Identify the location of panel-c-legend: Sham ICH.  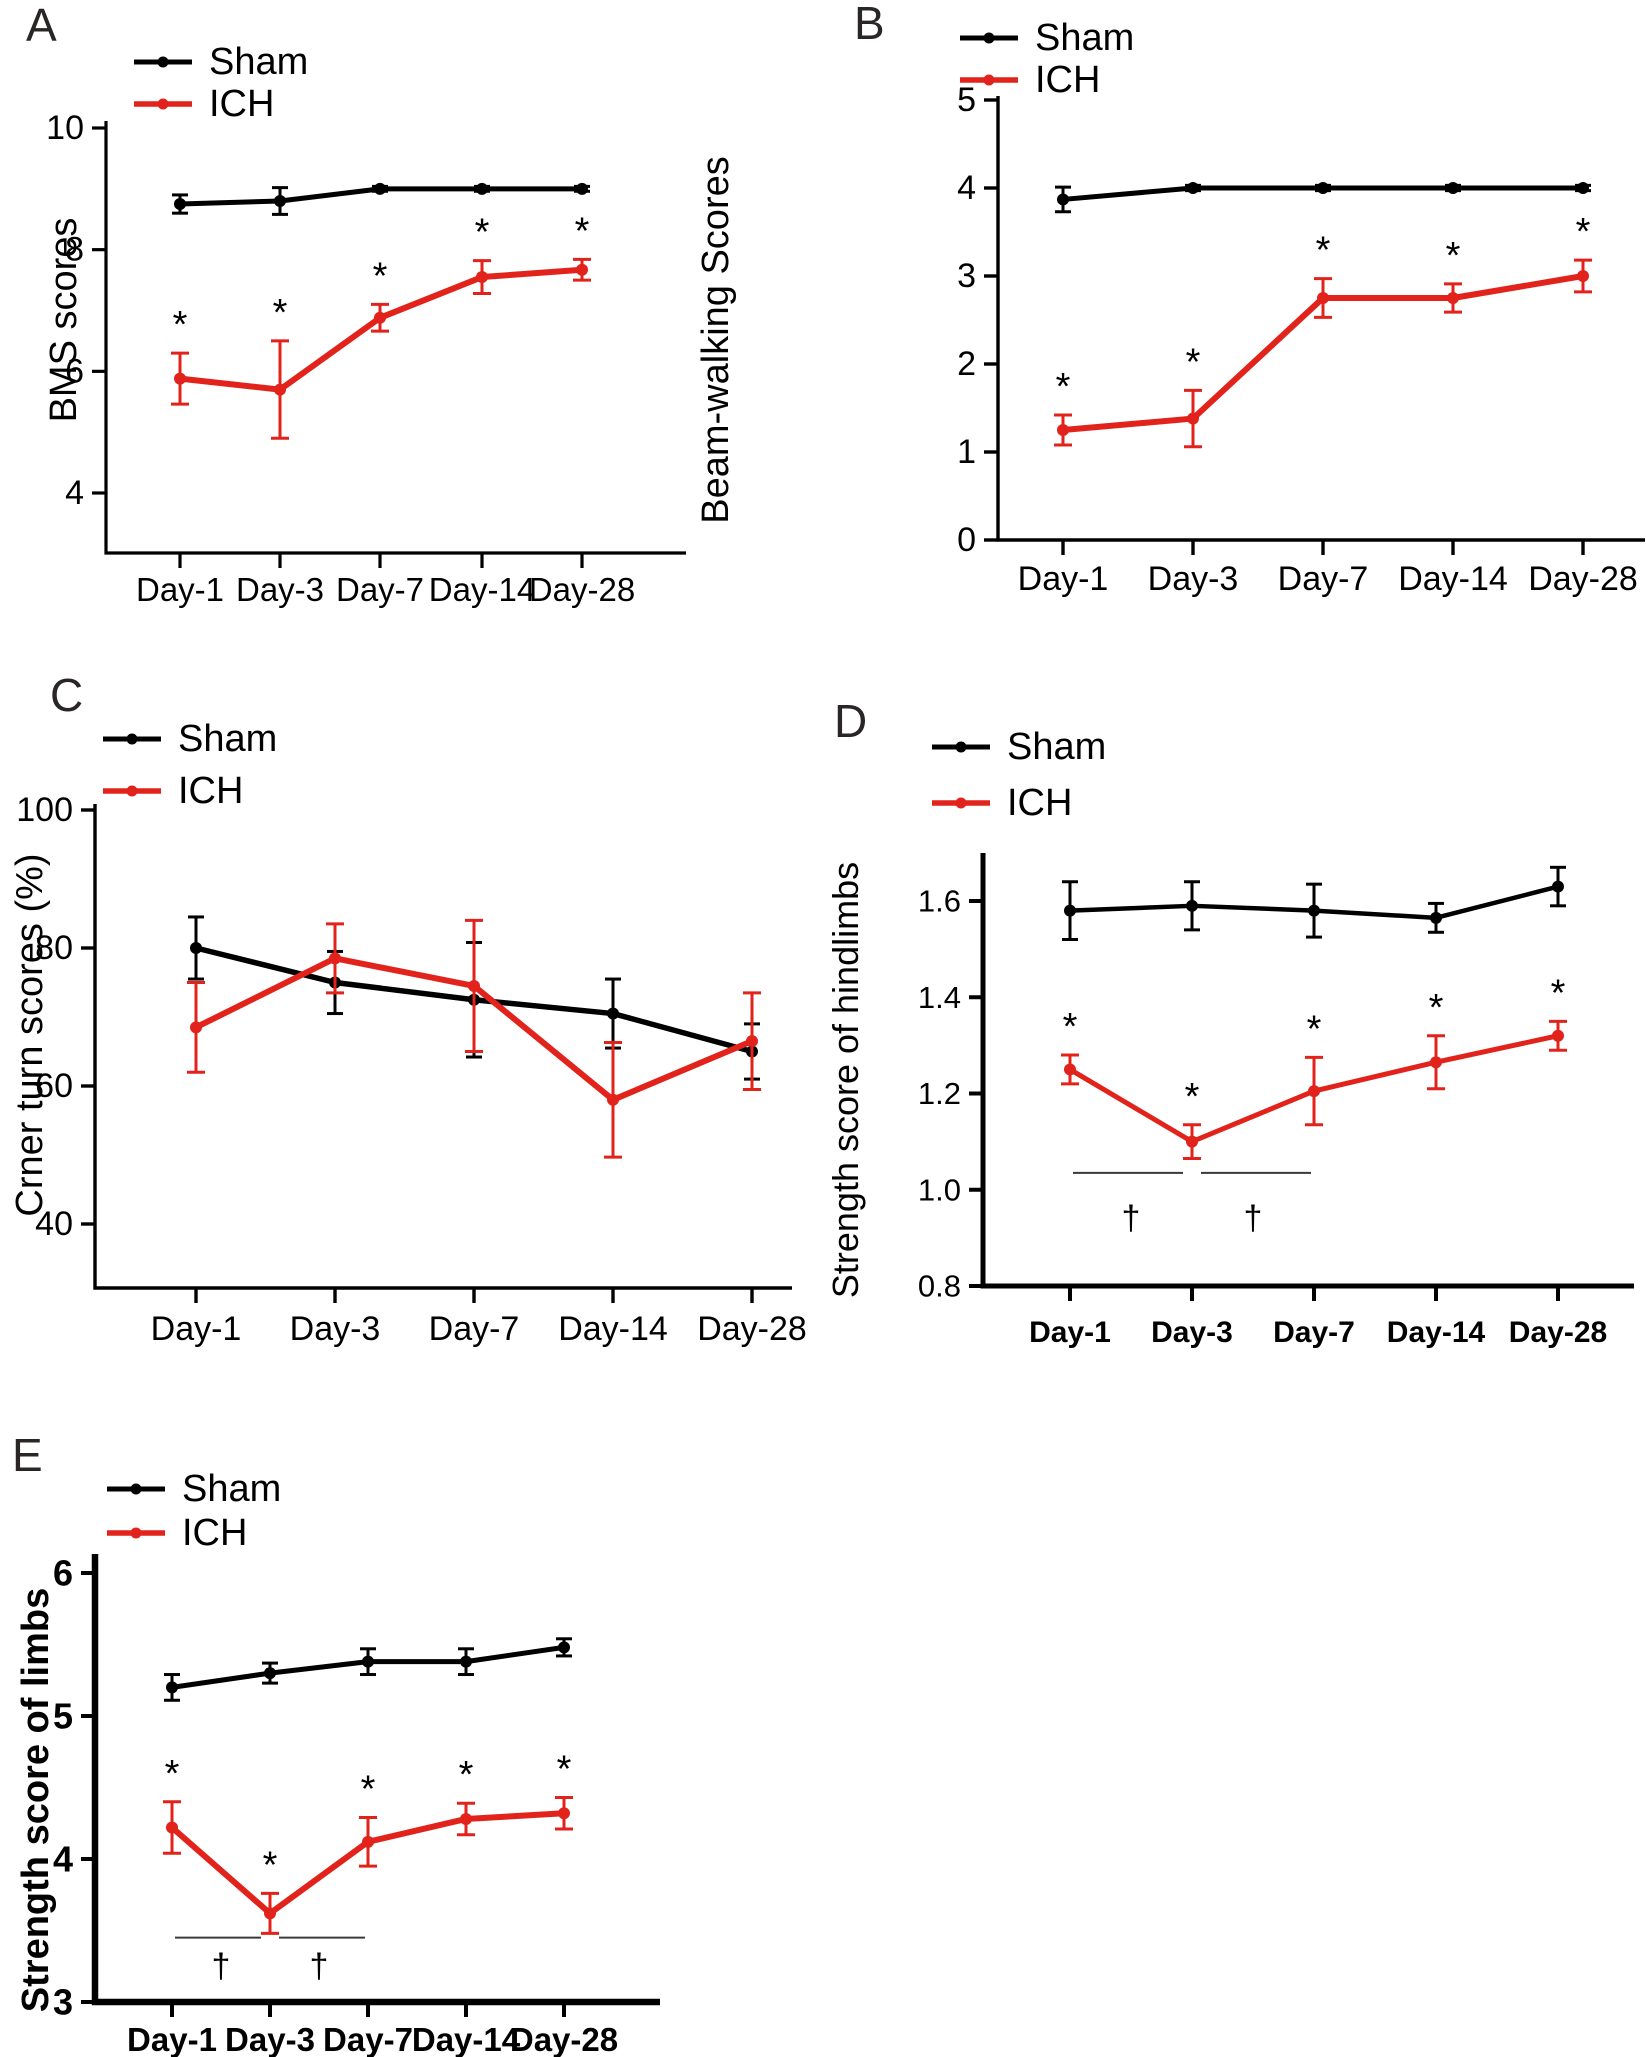
(190, 765).